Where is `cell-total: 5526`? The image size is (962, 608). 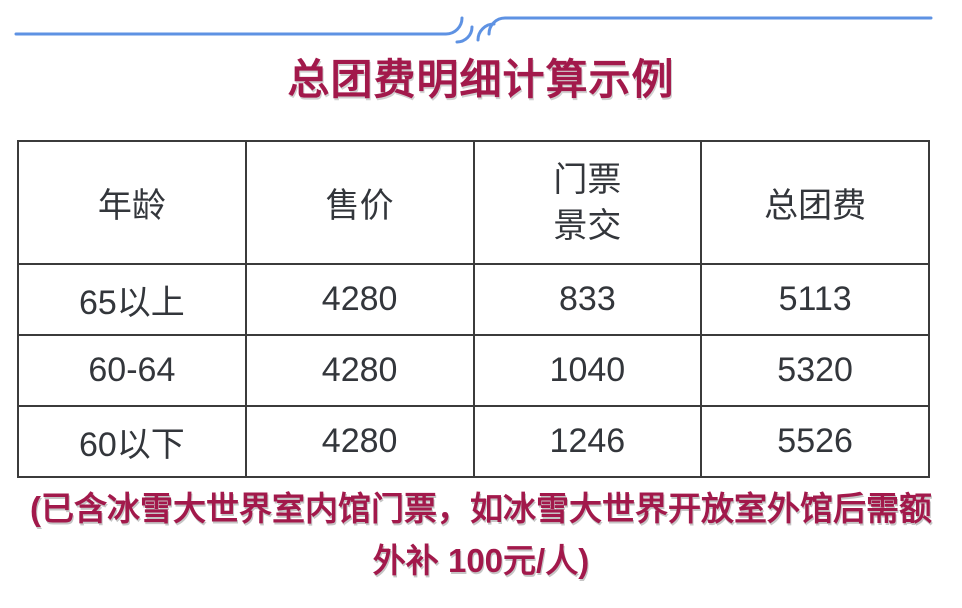
cell-total: 5526 is located at coordinates (815, 441).